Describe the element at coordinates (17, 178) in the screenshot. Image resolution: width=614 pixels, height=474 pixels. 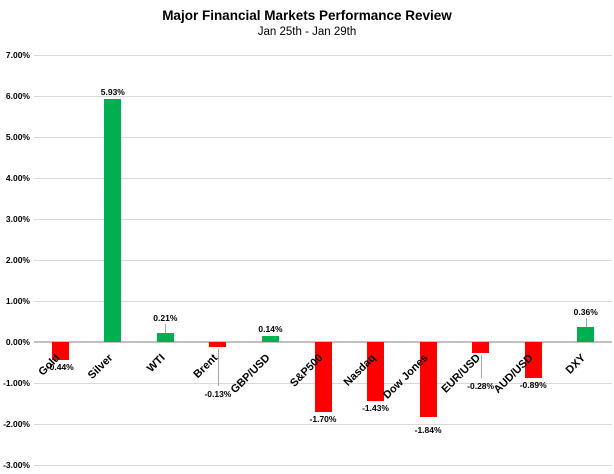
I see `y-axis-tick-label: 4.00%` at that location.